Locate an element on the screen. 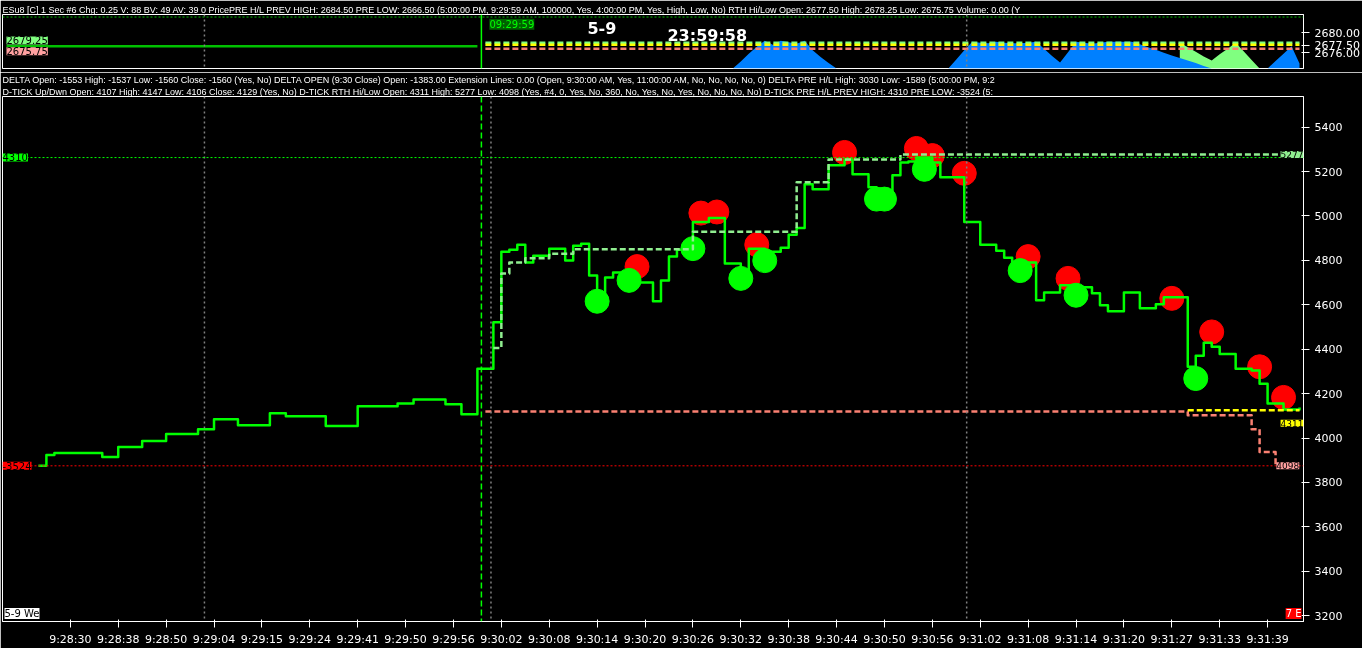 This screenshot has height=648, width=1362. x-tick-label: 9:31:39 is located at coordinates (1267, 639).